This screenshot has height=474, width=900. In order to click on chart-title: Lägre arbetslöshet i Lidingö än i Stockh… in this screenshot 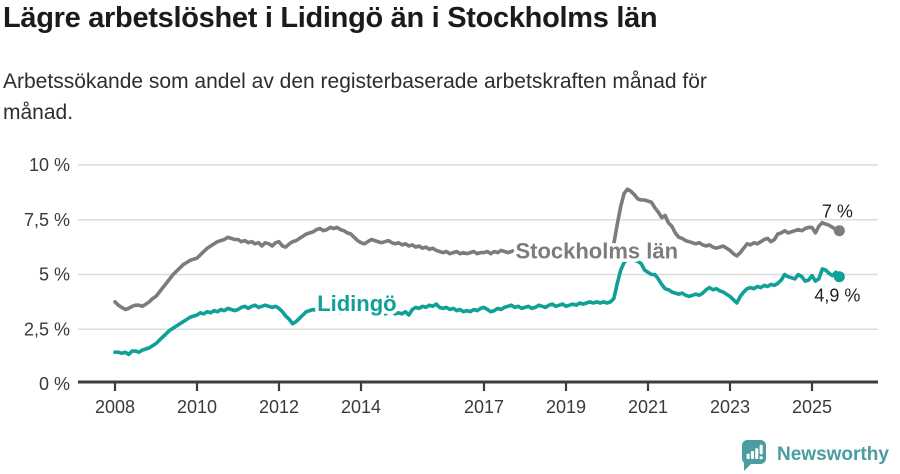, I will do `click(330, 18)`.